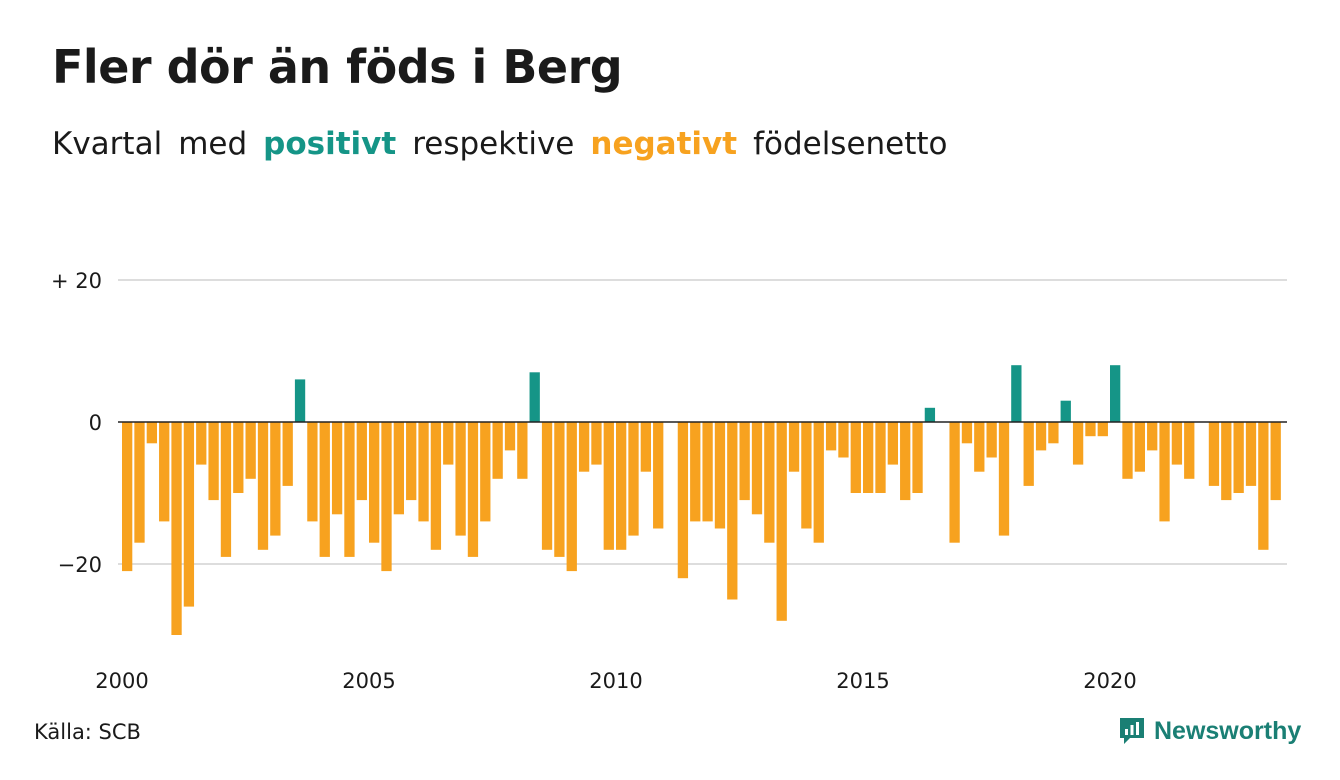  I want to click on legend-negative: negativt, so click(664, 144).